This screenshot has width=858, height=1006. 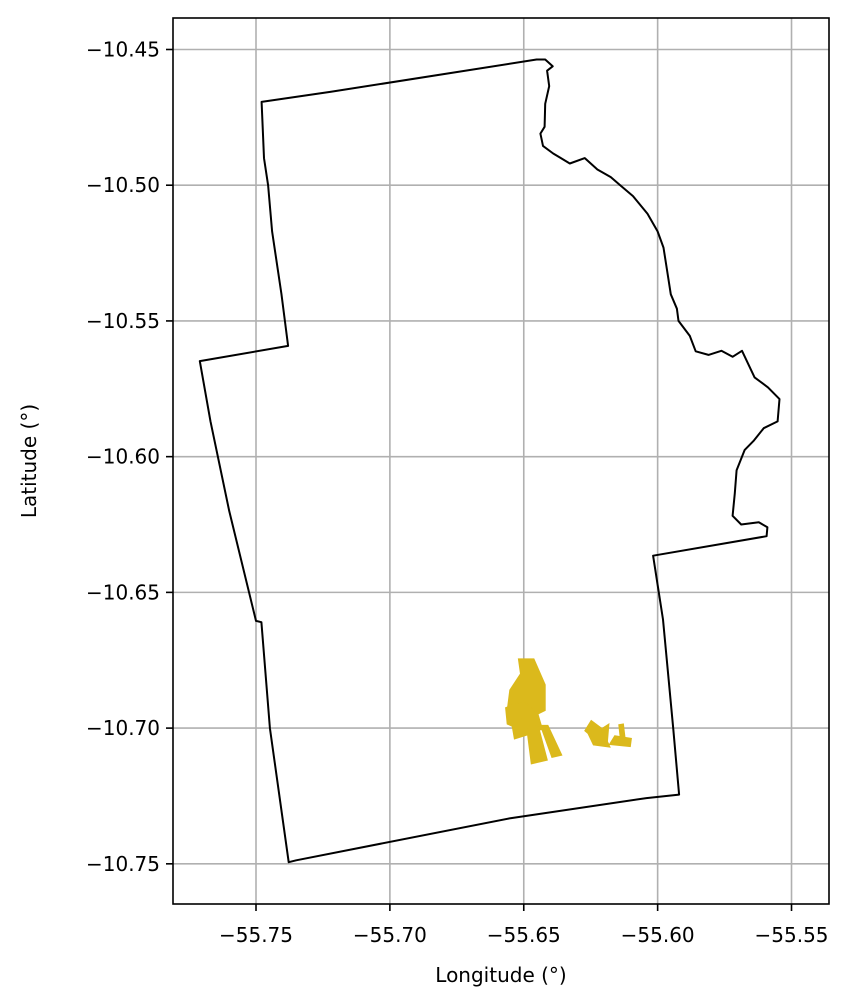 What do you see at coordinates (123, 728) in the screenshot?
I see `y-tick-label: −10.70` at bounding box center [123, 728].